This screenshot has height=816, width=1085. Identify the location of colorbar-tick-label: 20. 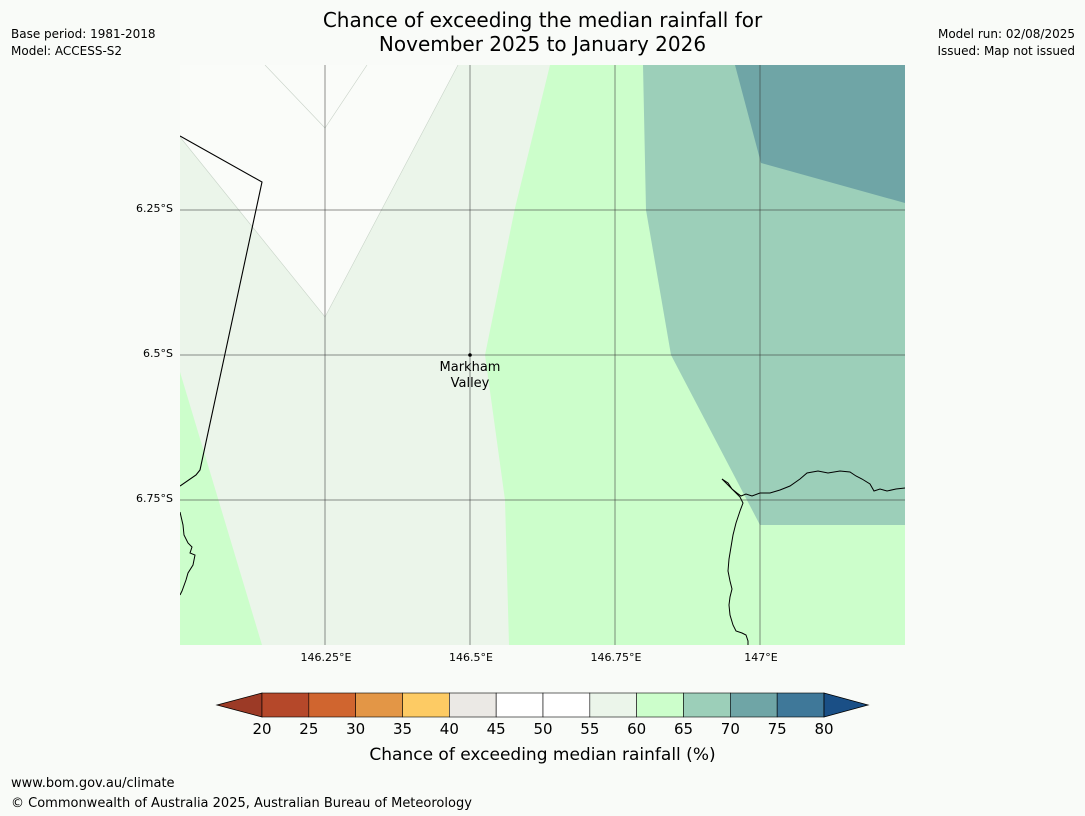
(262, 729).